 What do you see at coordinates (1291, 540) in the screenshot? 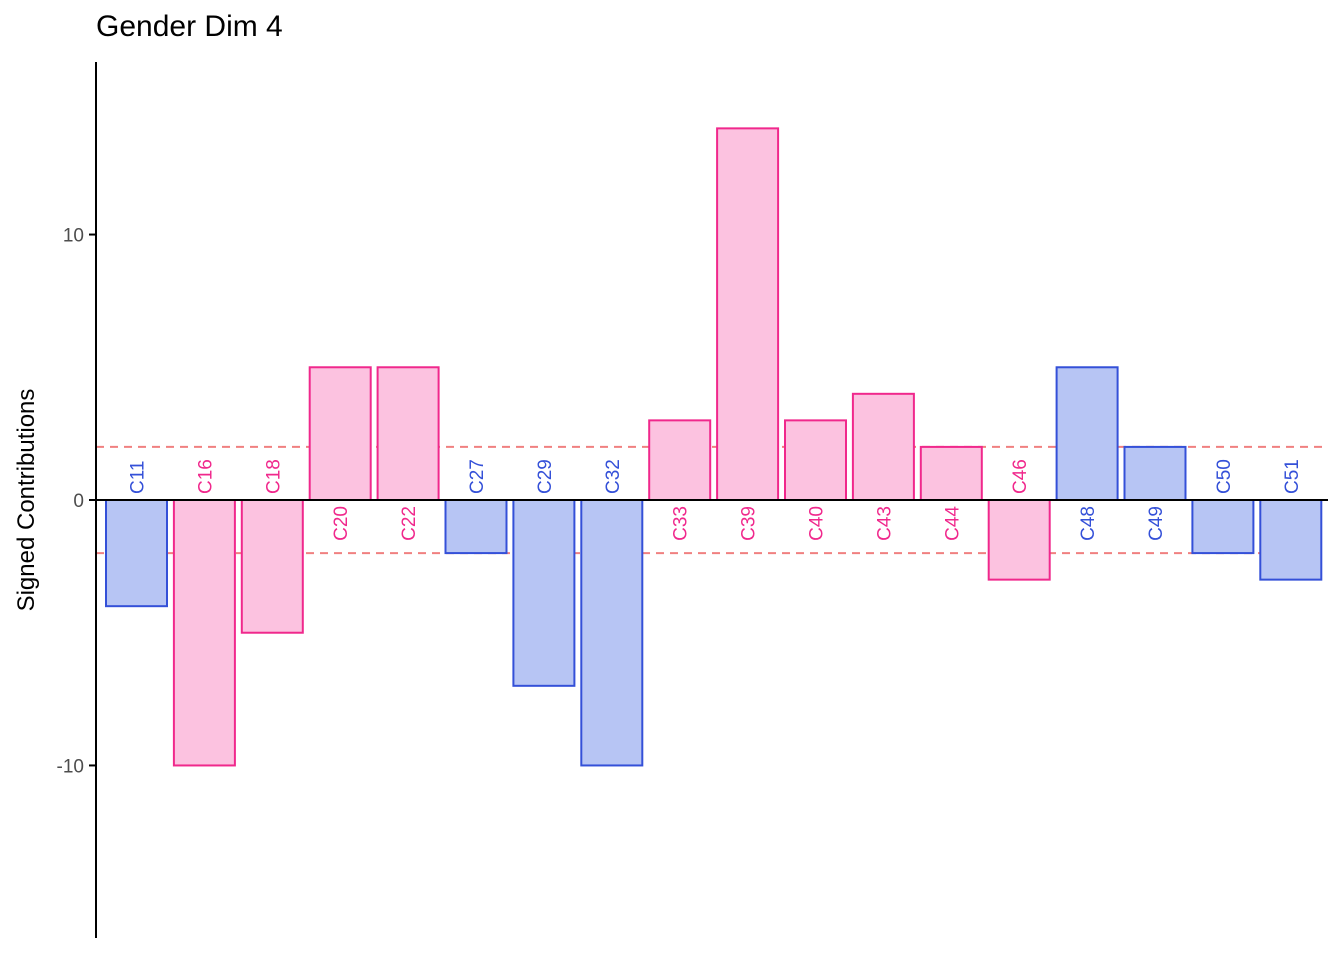
I see `bar-c51` at bounding box center [1291, 540].